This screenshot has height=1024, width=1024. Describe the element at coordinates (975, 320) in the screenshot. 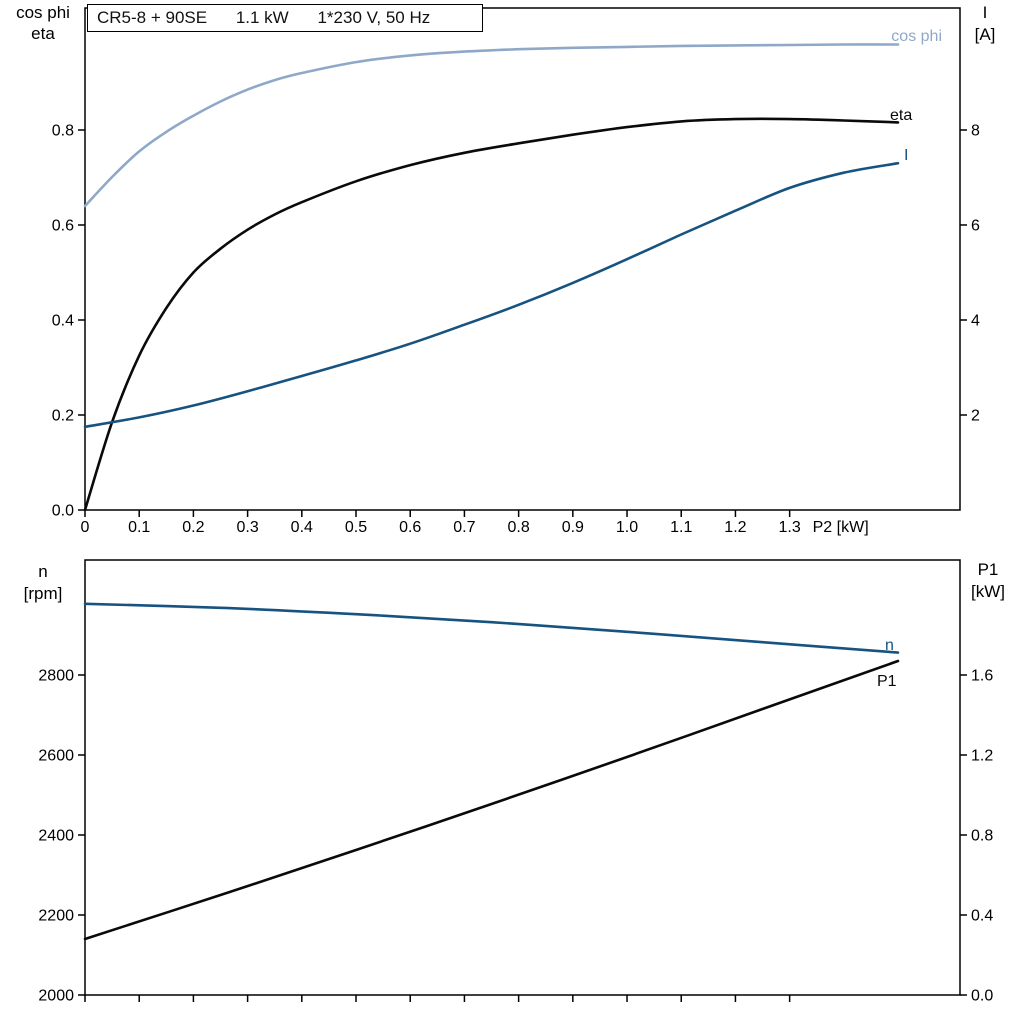

I see `top-right-tick-label: 4` at that location.